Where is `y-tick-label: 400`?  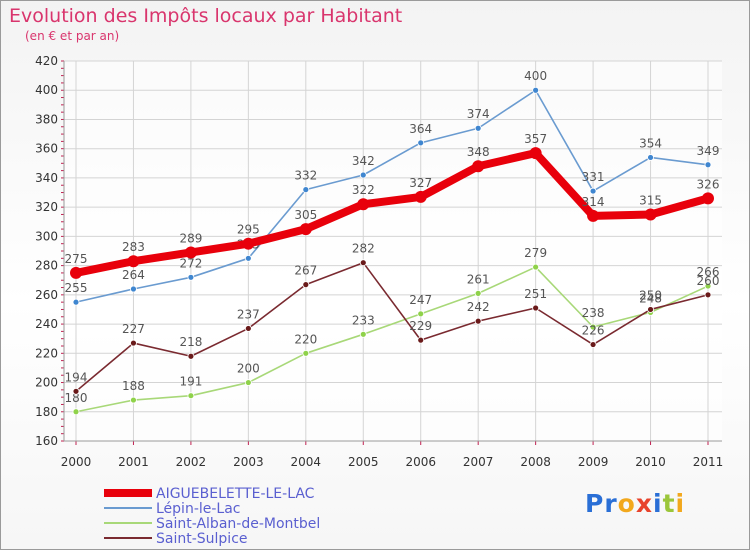
y-tick-label: 400 is located at coordinates (46, 90).